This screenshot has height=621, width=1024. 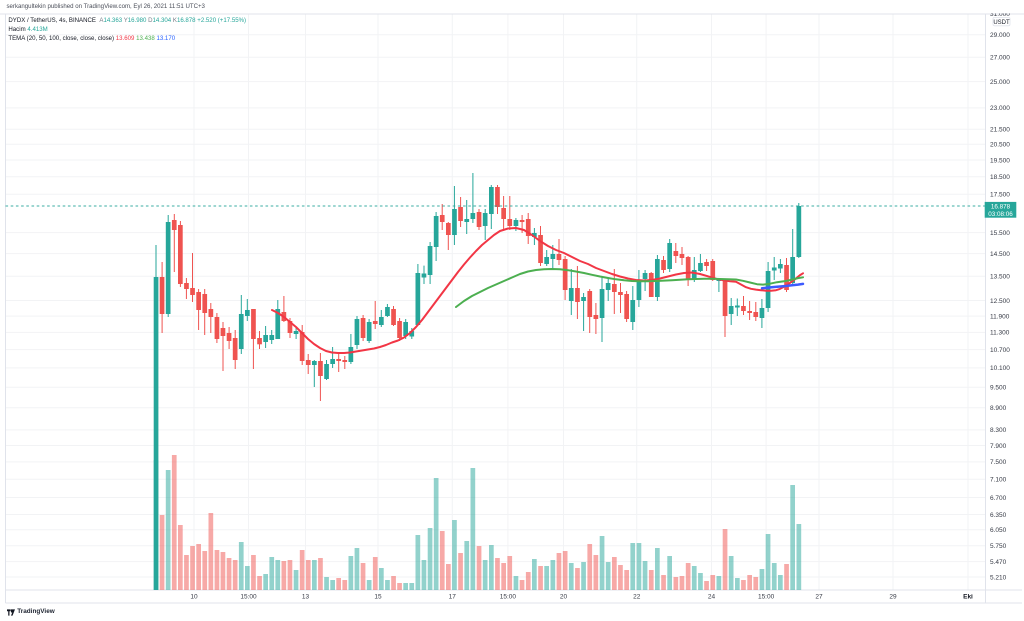 I want to click on svg-text: 7.100, so click(x=998, y=480).